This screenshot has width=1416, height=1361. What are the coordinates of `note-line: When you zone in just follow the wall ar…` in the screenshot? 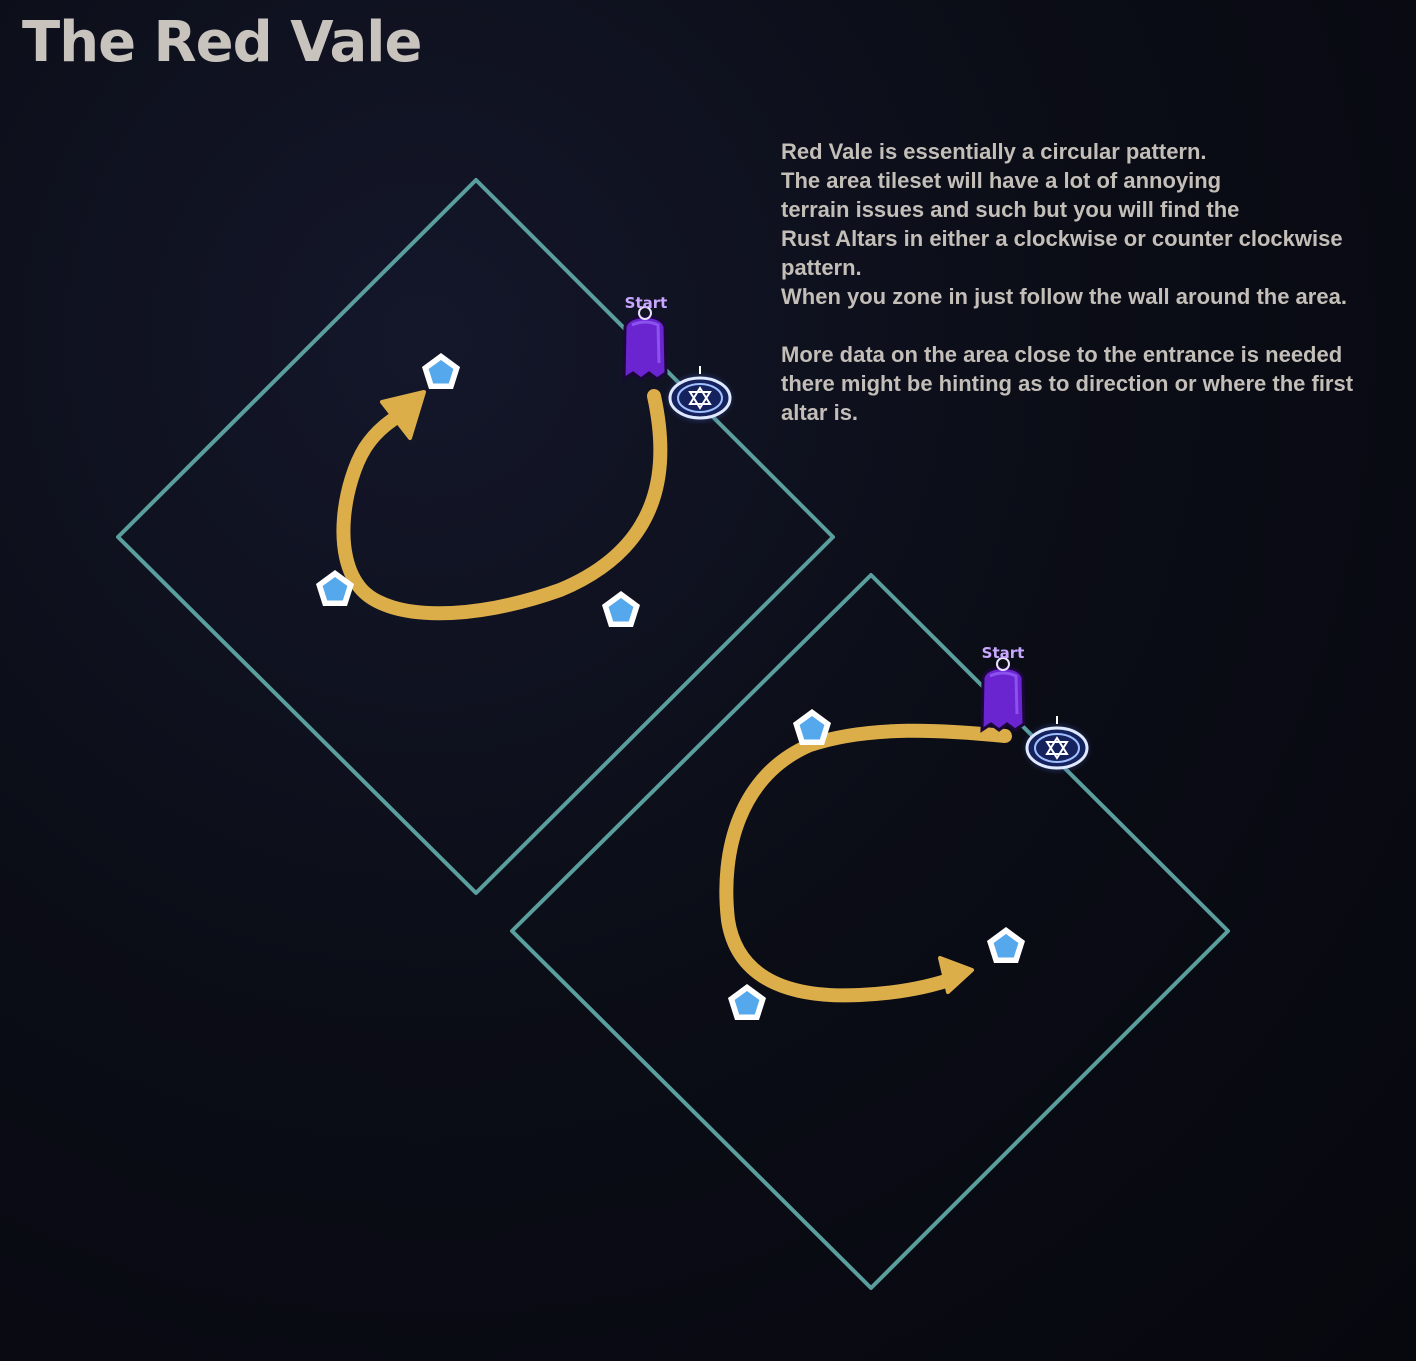 It's located at (1064, 296).